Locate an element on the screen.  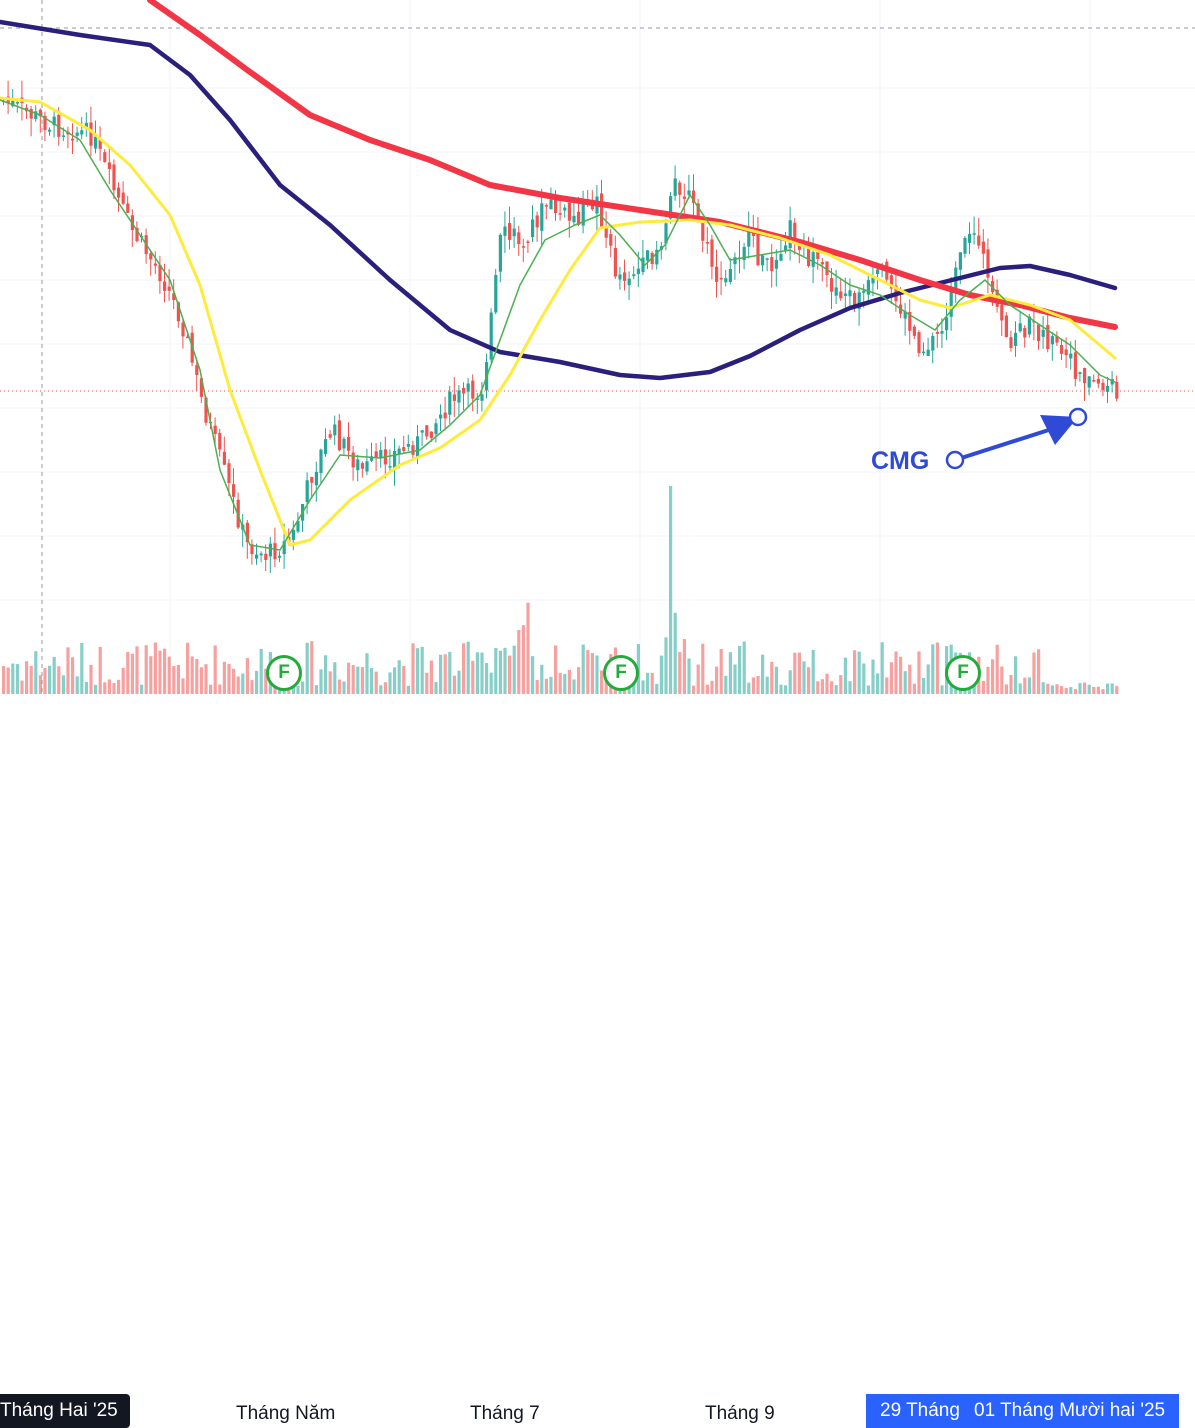
symbol-annotation-label: CMG is located at coordinates (900, 461).